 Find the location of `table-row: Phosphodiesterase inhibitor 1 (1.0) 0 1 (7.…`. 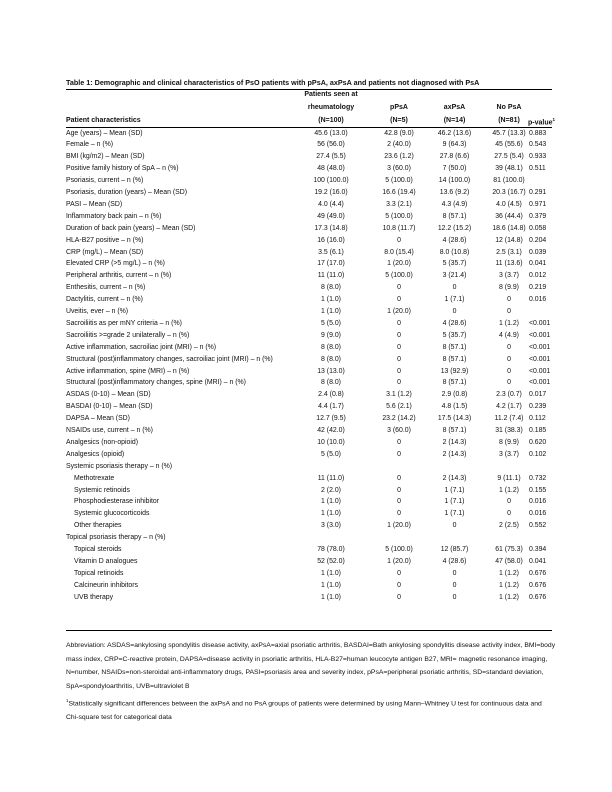

table-row: Phosphodiesterase inhibitor 1 (1.0) 0 1 (7.… is located at coordinates (309, 502).